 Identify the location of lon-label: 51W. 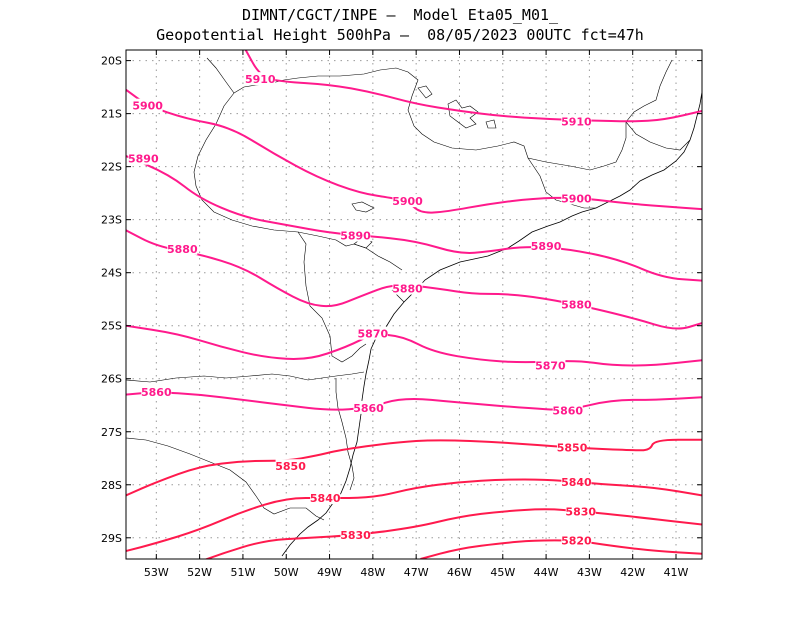
(242, 572).